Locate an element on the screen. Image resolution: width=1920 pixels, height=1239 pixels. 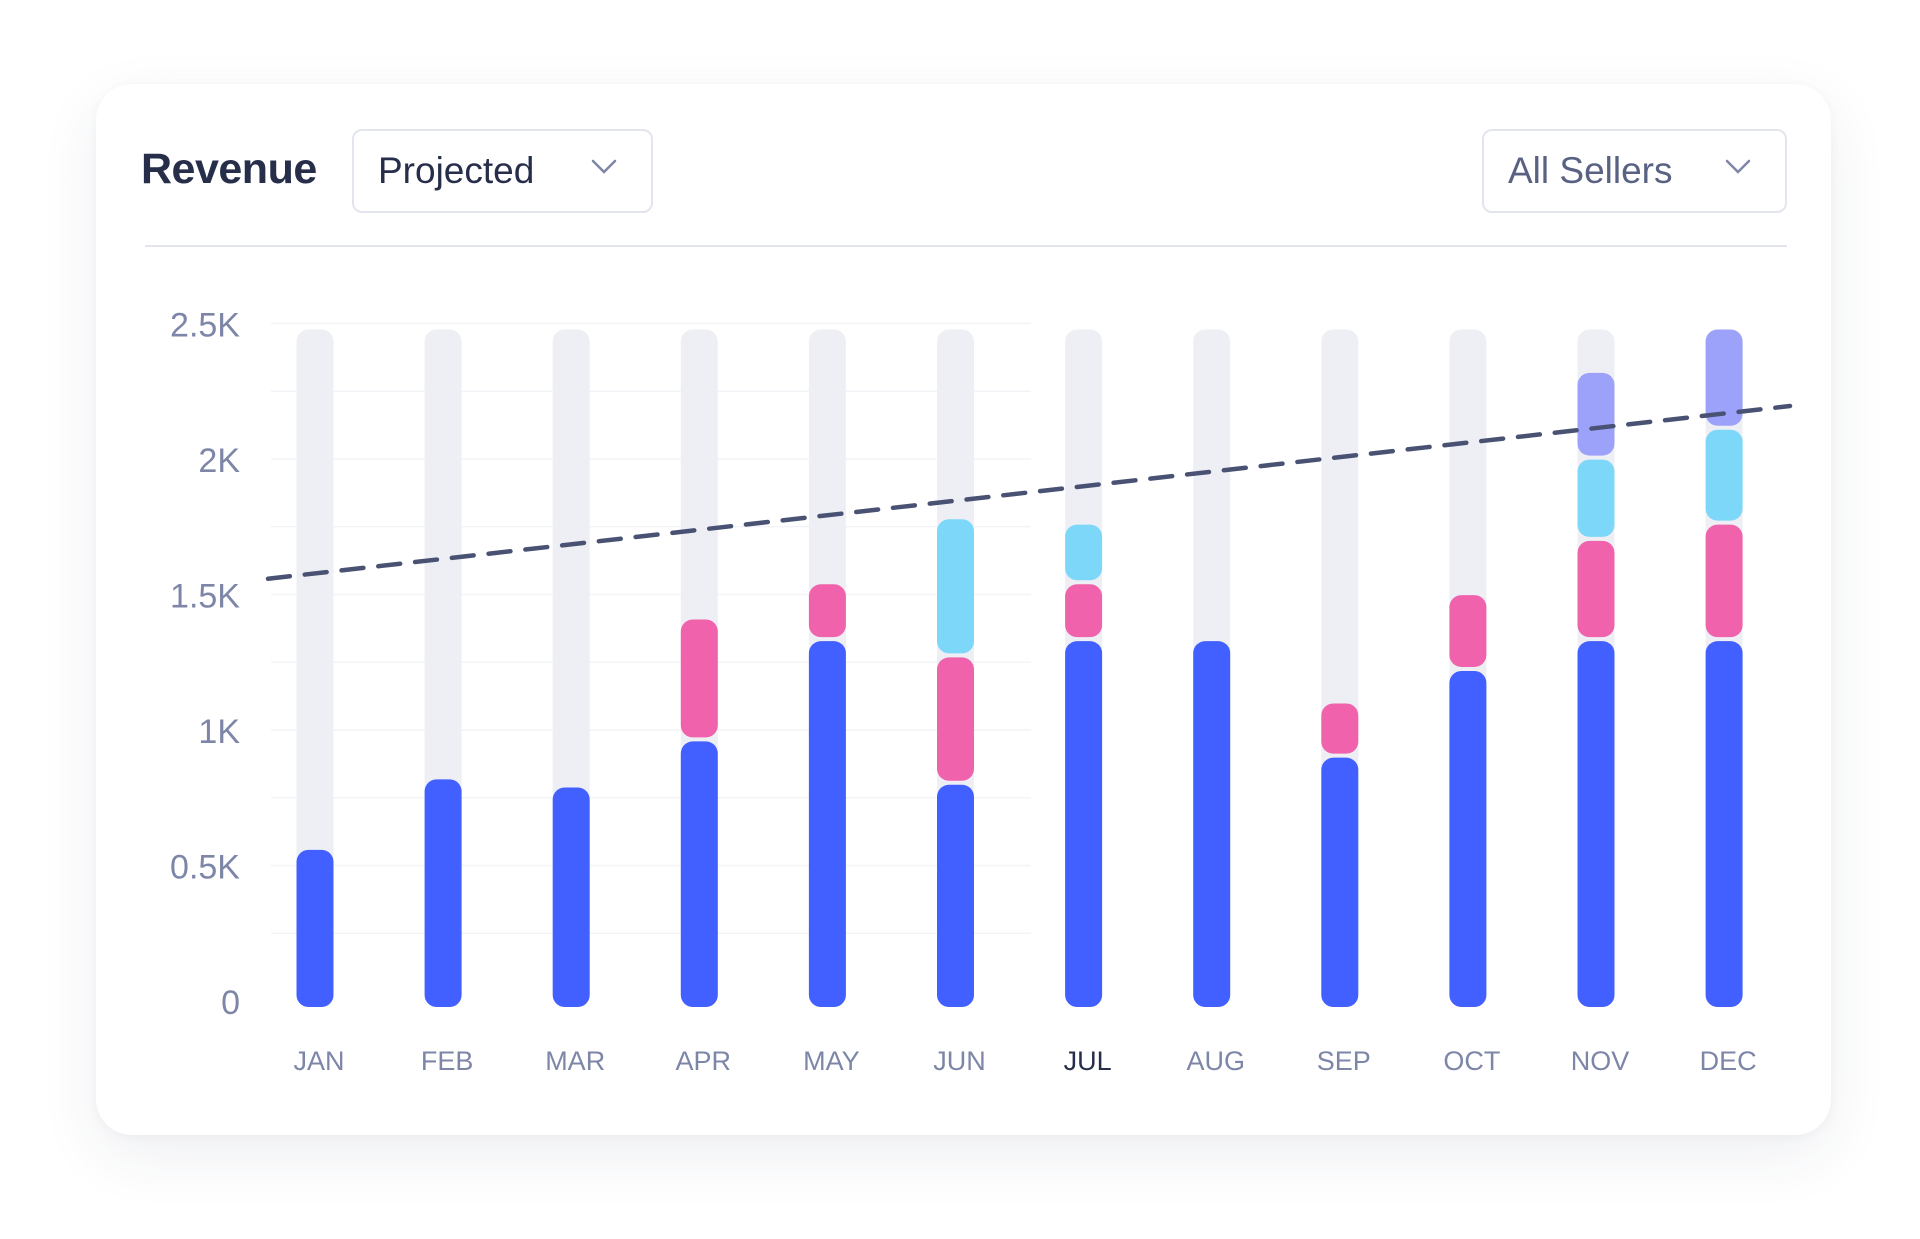
revenue-mode-value: Projected is located at coordinates (456, 170).